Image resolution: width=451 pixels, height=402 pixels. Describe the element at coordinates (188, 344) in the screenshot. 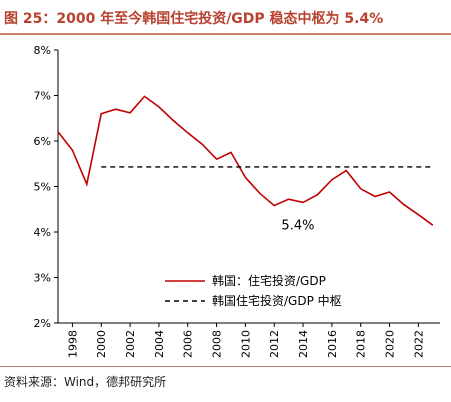

I see `x-tick-label: 2006` at that location.